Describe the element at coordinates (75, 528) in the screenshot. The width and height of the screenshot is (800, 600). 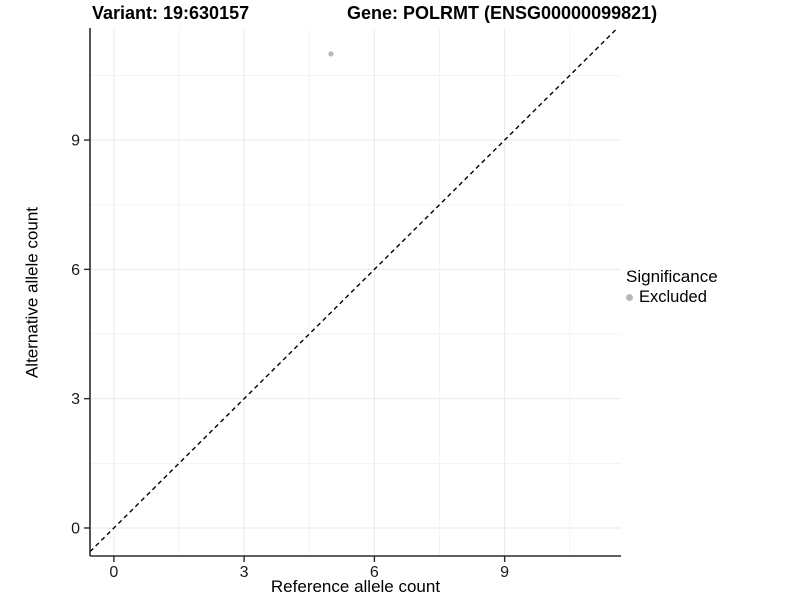
I see `y-tick-label: 0` at that location.